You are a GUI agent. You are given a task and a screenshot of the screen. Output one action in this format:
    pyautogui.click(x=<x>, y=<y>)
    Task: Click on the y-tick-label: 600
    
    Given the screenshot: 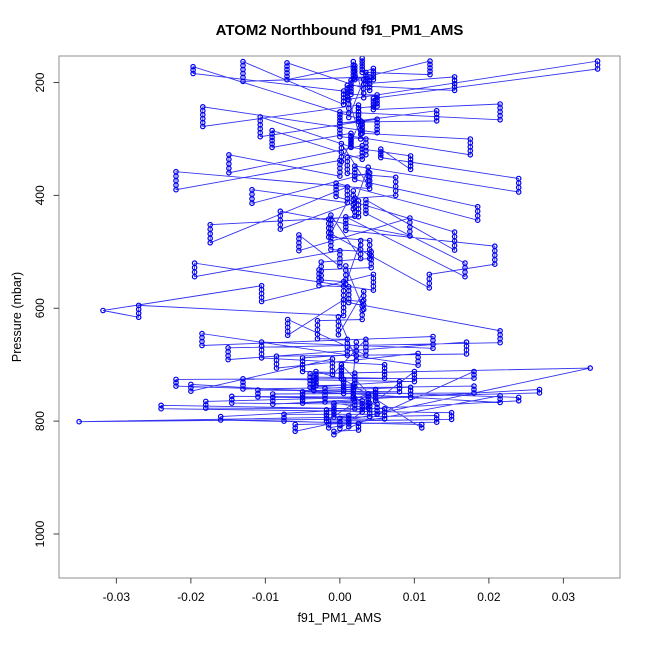 What is the action you would take?
    pyautogui.click(x=40, y=308)
    